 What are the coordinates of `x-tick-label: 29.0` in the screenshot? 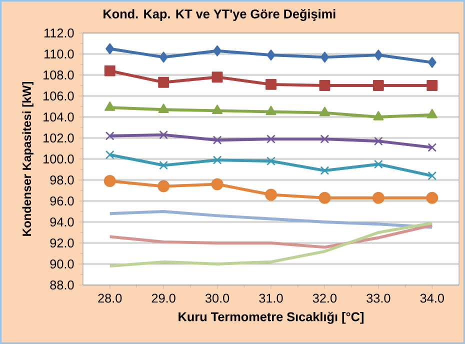 It's located at (164, 298).